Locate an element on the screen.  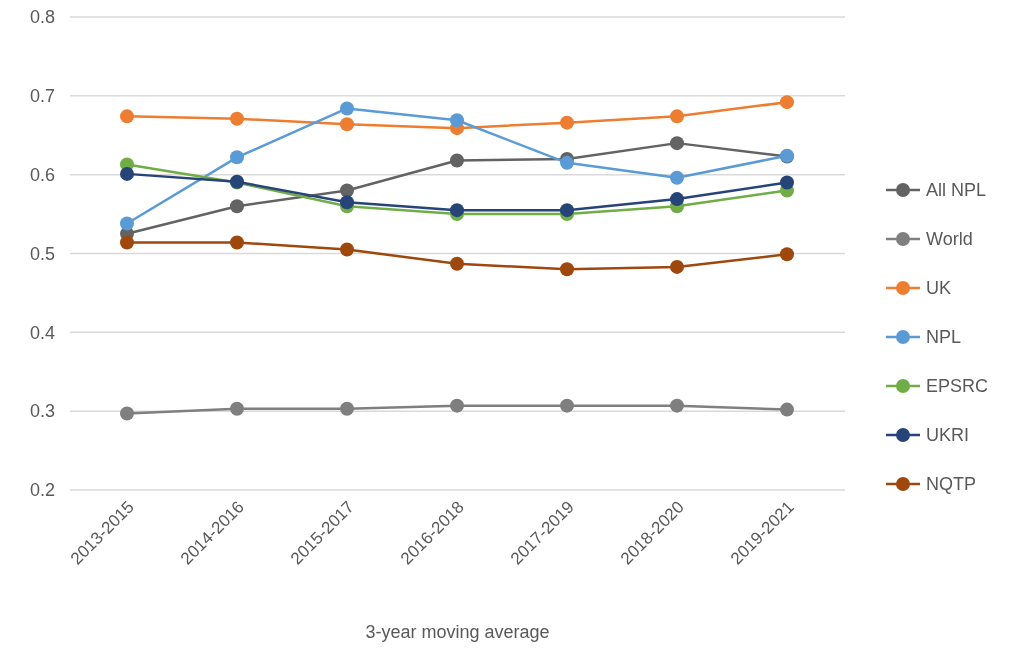
x-axis-title: 3-year moving average is located at coordinates (457, 632).